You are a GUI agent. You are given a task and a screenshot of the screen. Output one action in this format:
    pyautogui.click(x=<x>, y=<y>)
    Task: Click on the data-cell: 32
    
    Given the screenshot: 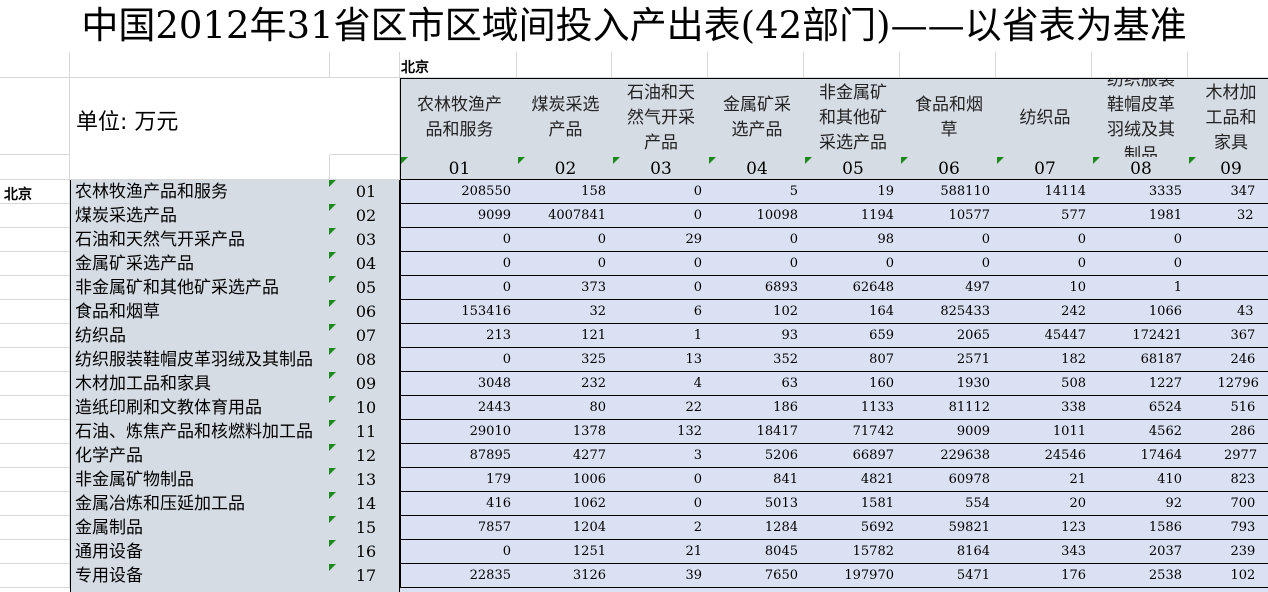 What is the action you would take?
    pyautogui.click(x=1245, y=215)
    